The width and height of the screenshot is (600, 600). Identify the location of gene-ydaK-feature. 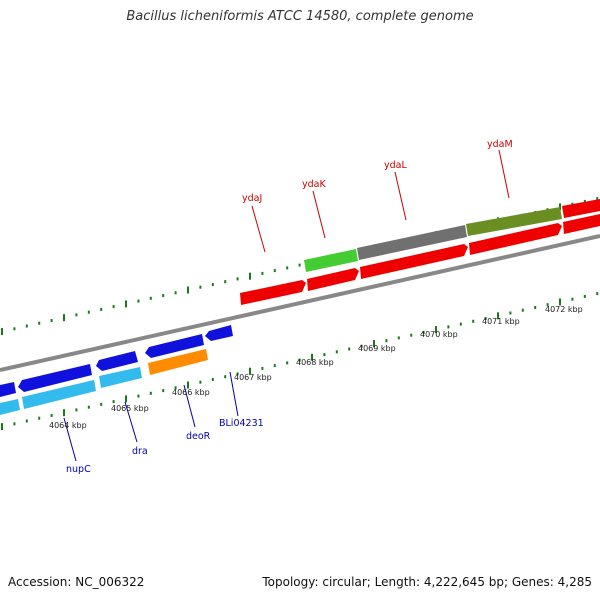
(331, 260).